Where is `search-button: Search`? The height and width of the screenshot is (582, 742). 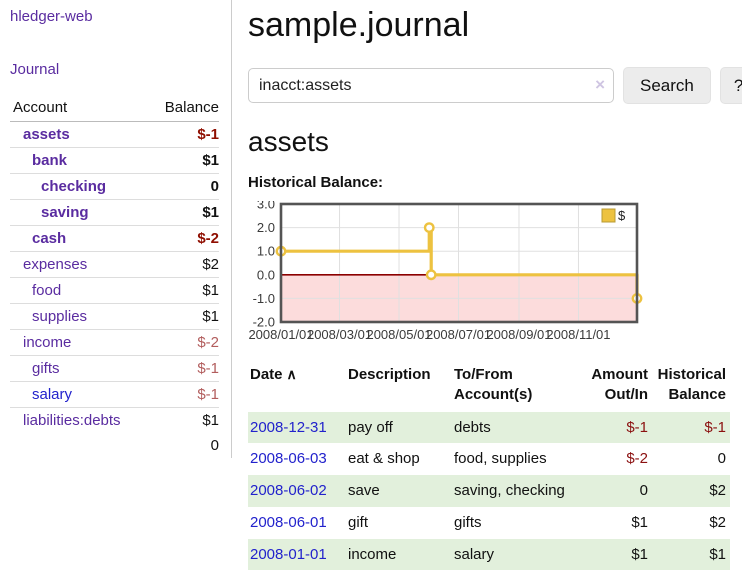 search-button: Search is located at coordinates (667, 85).